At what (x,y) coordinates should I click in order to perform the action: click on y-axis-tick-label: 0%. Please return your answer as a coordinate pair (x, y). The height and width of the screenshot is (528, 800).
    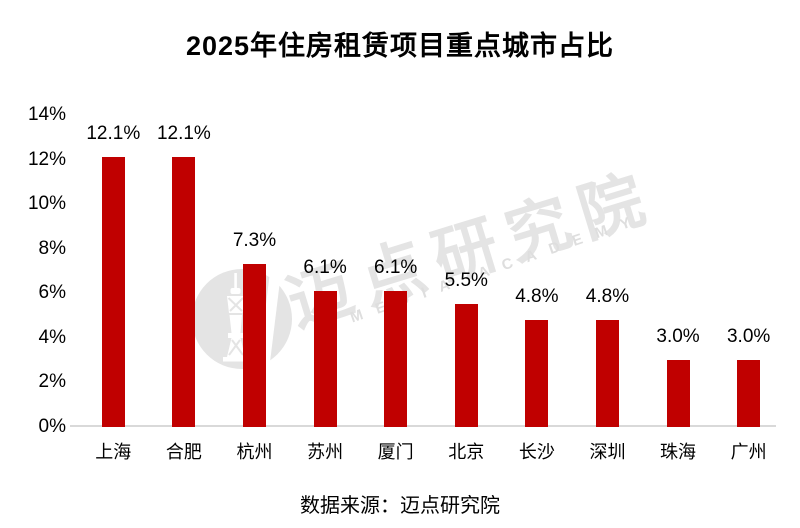
    Looking at the image, I should click on (52, 426).